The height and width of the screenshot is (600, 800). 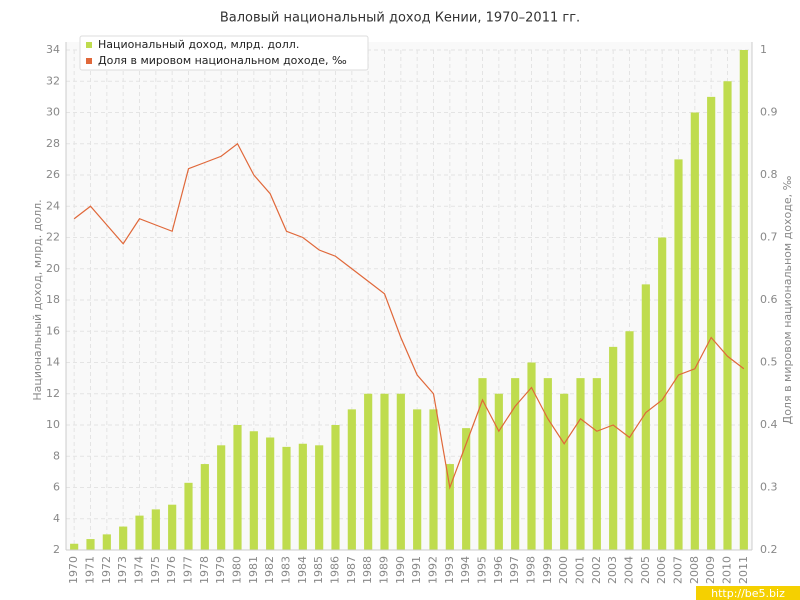 What do you see at coordinates (547, 570) in the screenshot?
I see `x-tick-label: 1999` at bounding box center [547, 570].